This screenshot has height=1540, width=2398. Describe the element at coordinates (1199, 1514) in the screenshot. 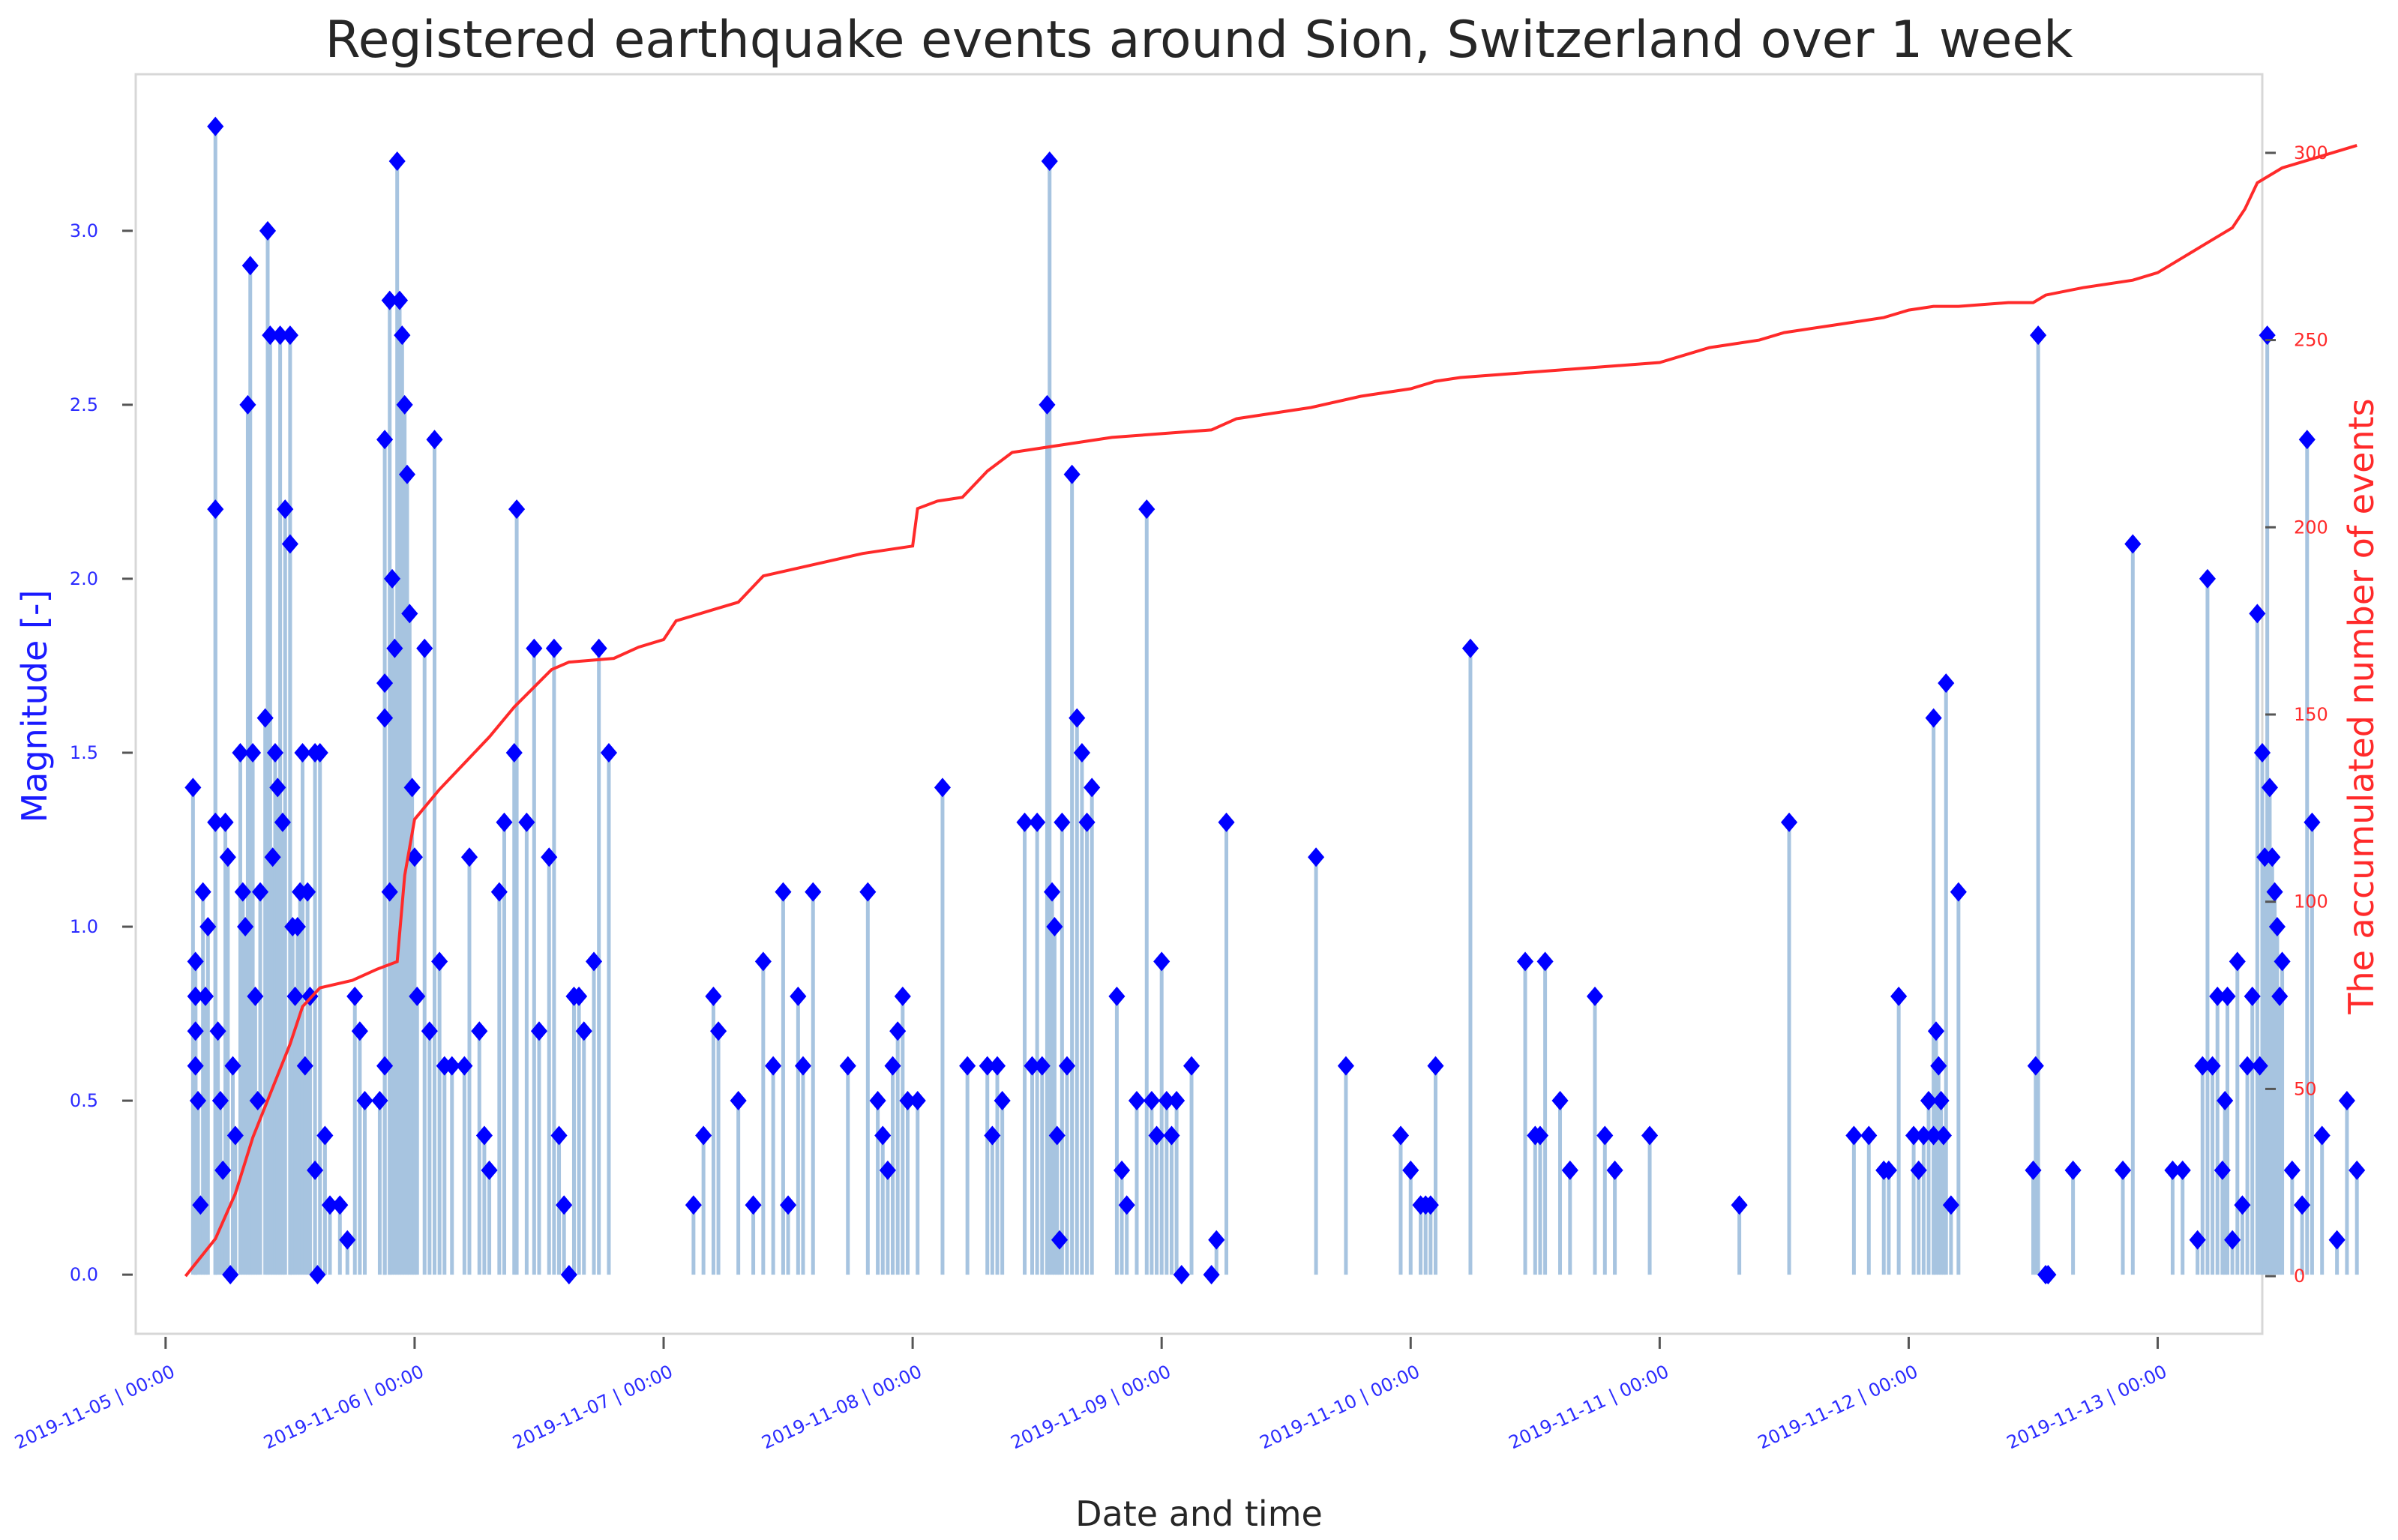

I see `x-axis-title: Date and time` at that location.